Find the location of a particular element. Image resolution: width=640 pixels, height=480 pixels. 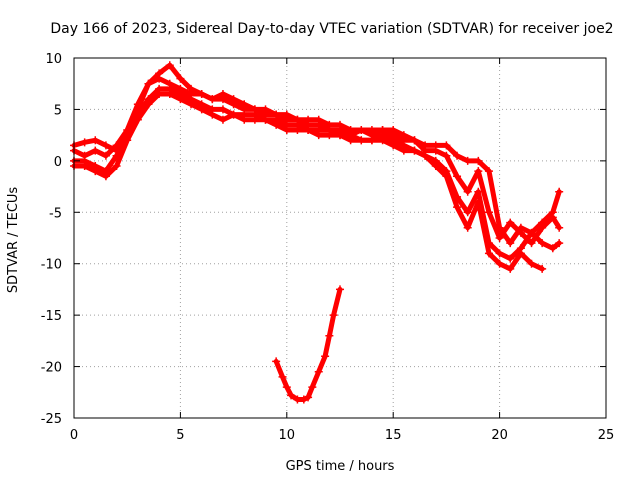

y-tick-label: -10 is located at coordinates (51, 265).